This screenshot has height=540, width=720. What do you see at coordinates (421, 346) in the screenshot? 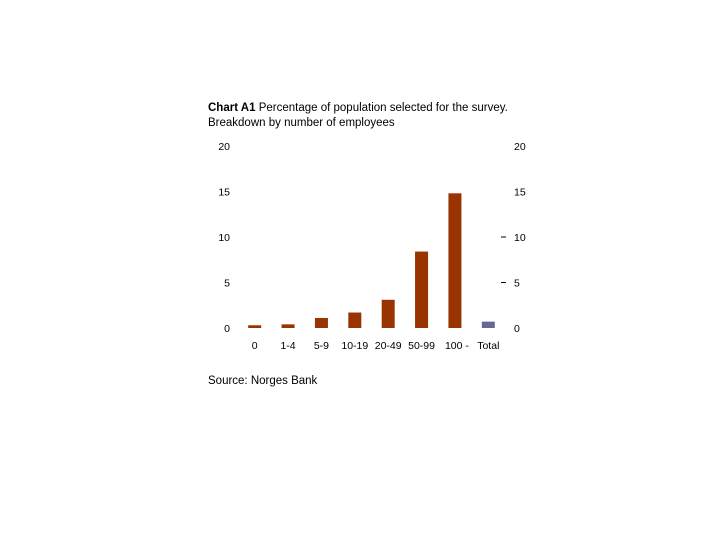
I see `x-tick-label: 50-99` at bounding box center [421, 346].